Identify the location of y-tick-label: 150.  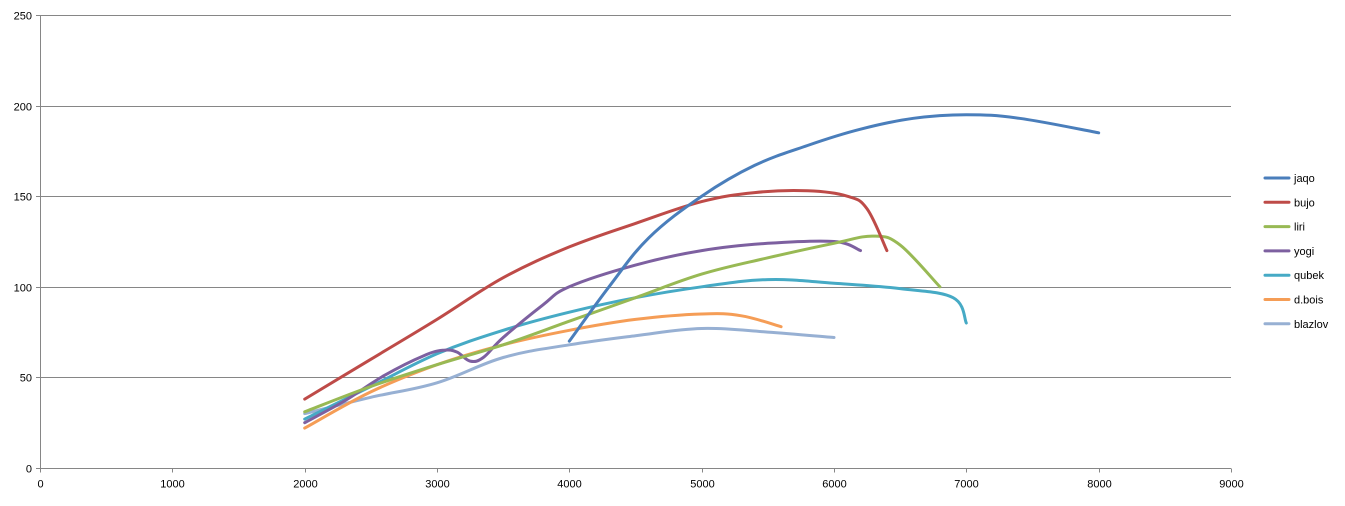
(23, 198).